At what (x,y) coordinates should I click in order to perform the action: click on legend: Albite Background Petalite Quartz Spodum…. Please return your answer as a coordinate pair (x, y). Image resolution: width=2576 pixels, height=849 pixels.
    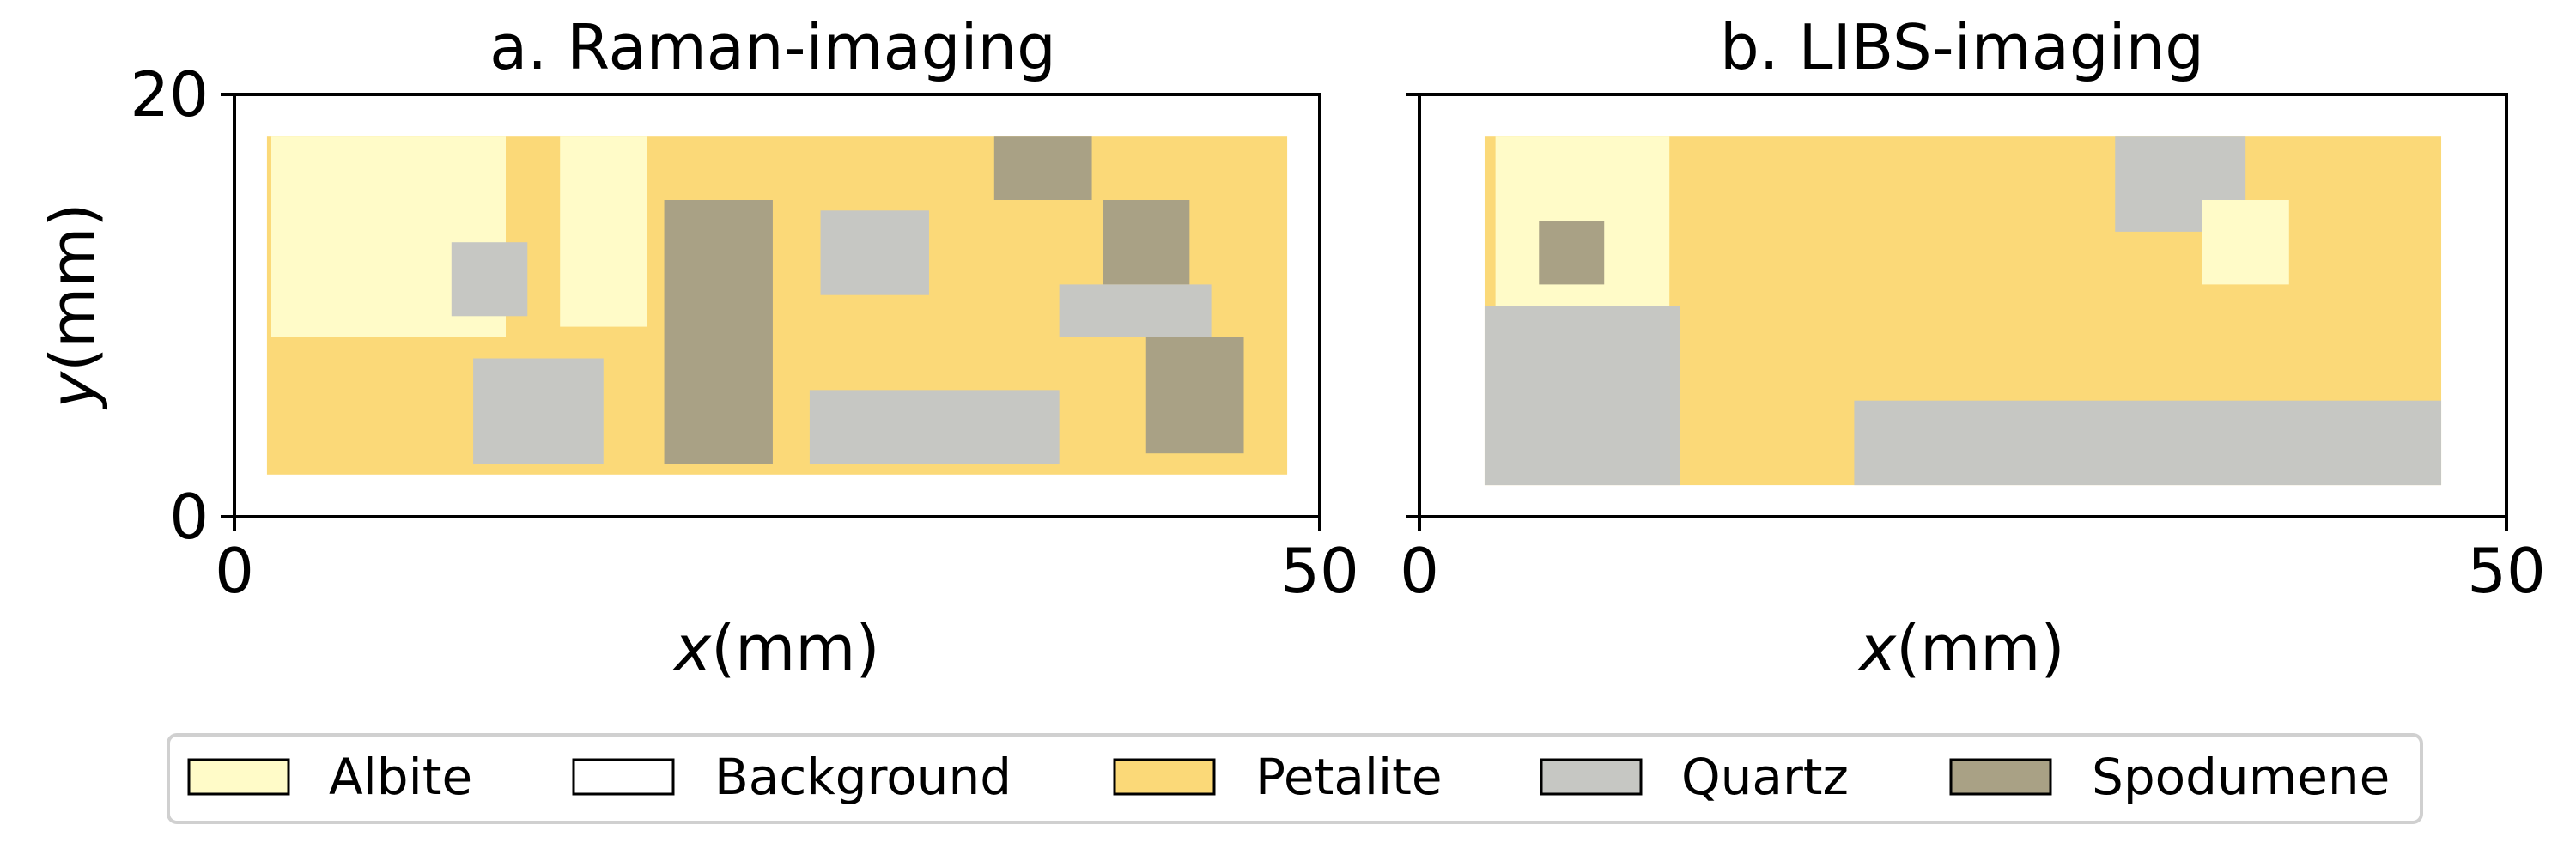
    Looking at the image, I should click on (1295, 779).